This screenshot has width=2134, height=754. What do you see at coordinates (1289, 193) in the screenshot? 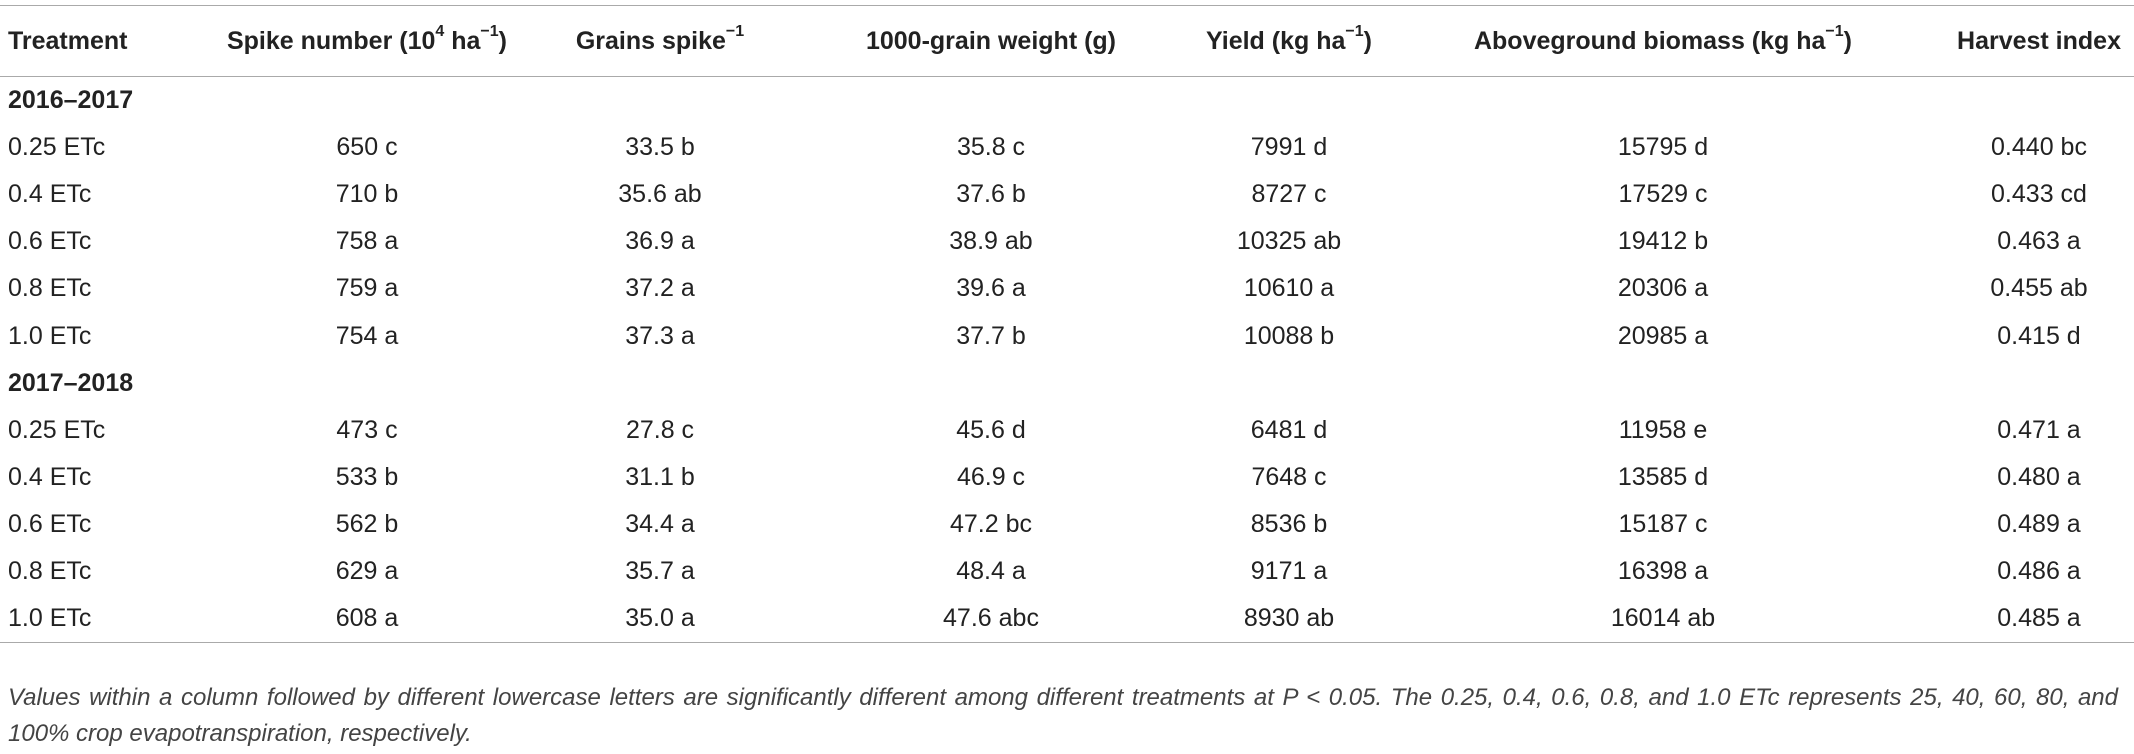
I see `cell: 8727 c` at bounding box center [1289, 193].